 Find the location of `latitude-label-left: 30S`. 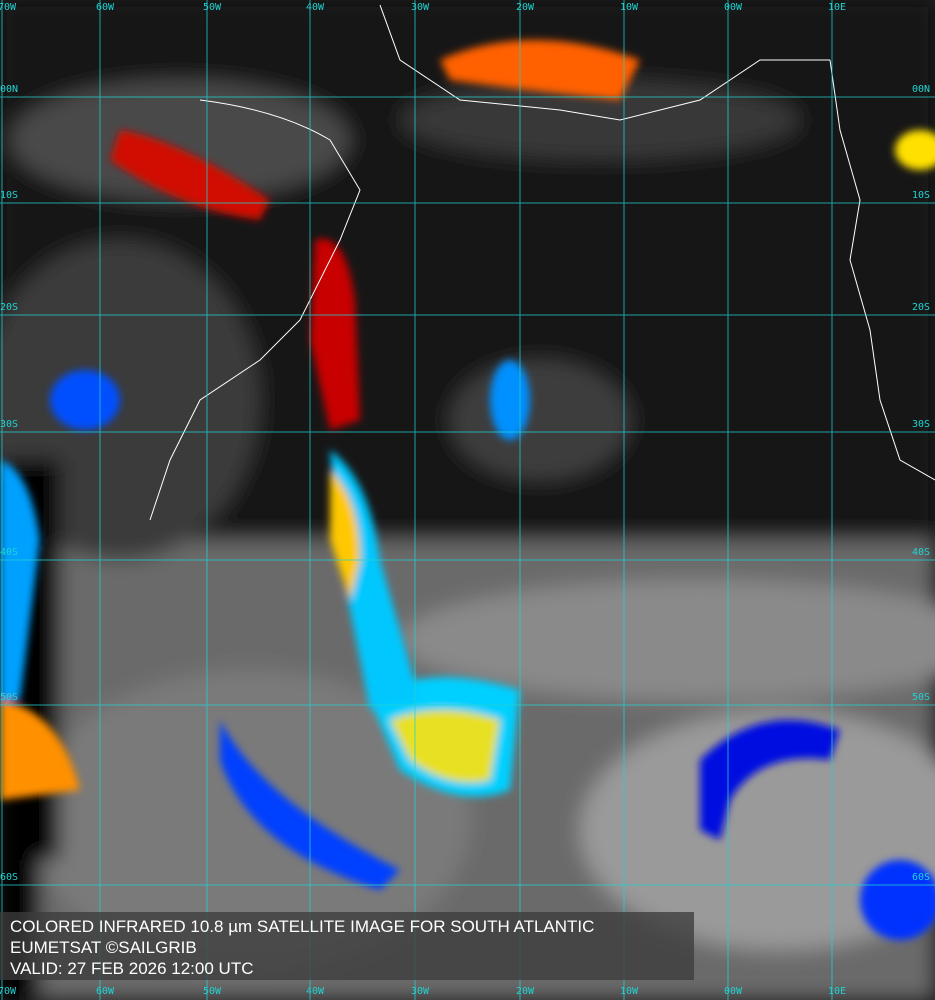

latitude-label-left: 30S is located at coordinates (9, 424).